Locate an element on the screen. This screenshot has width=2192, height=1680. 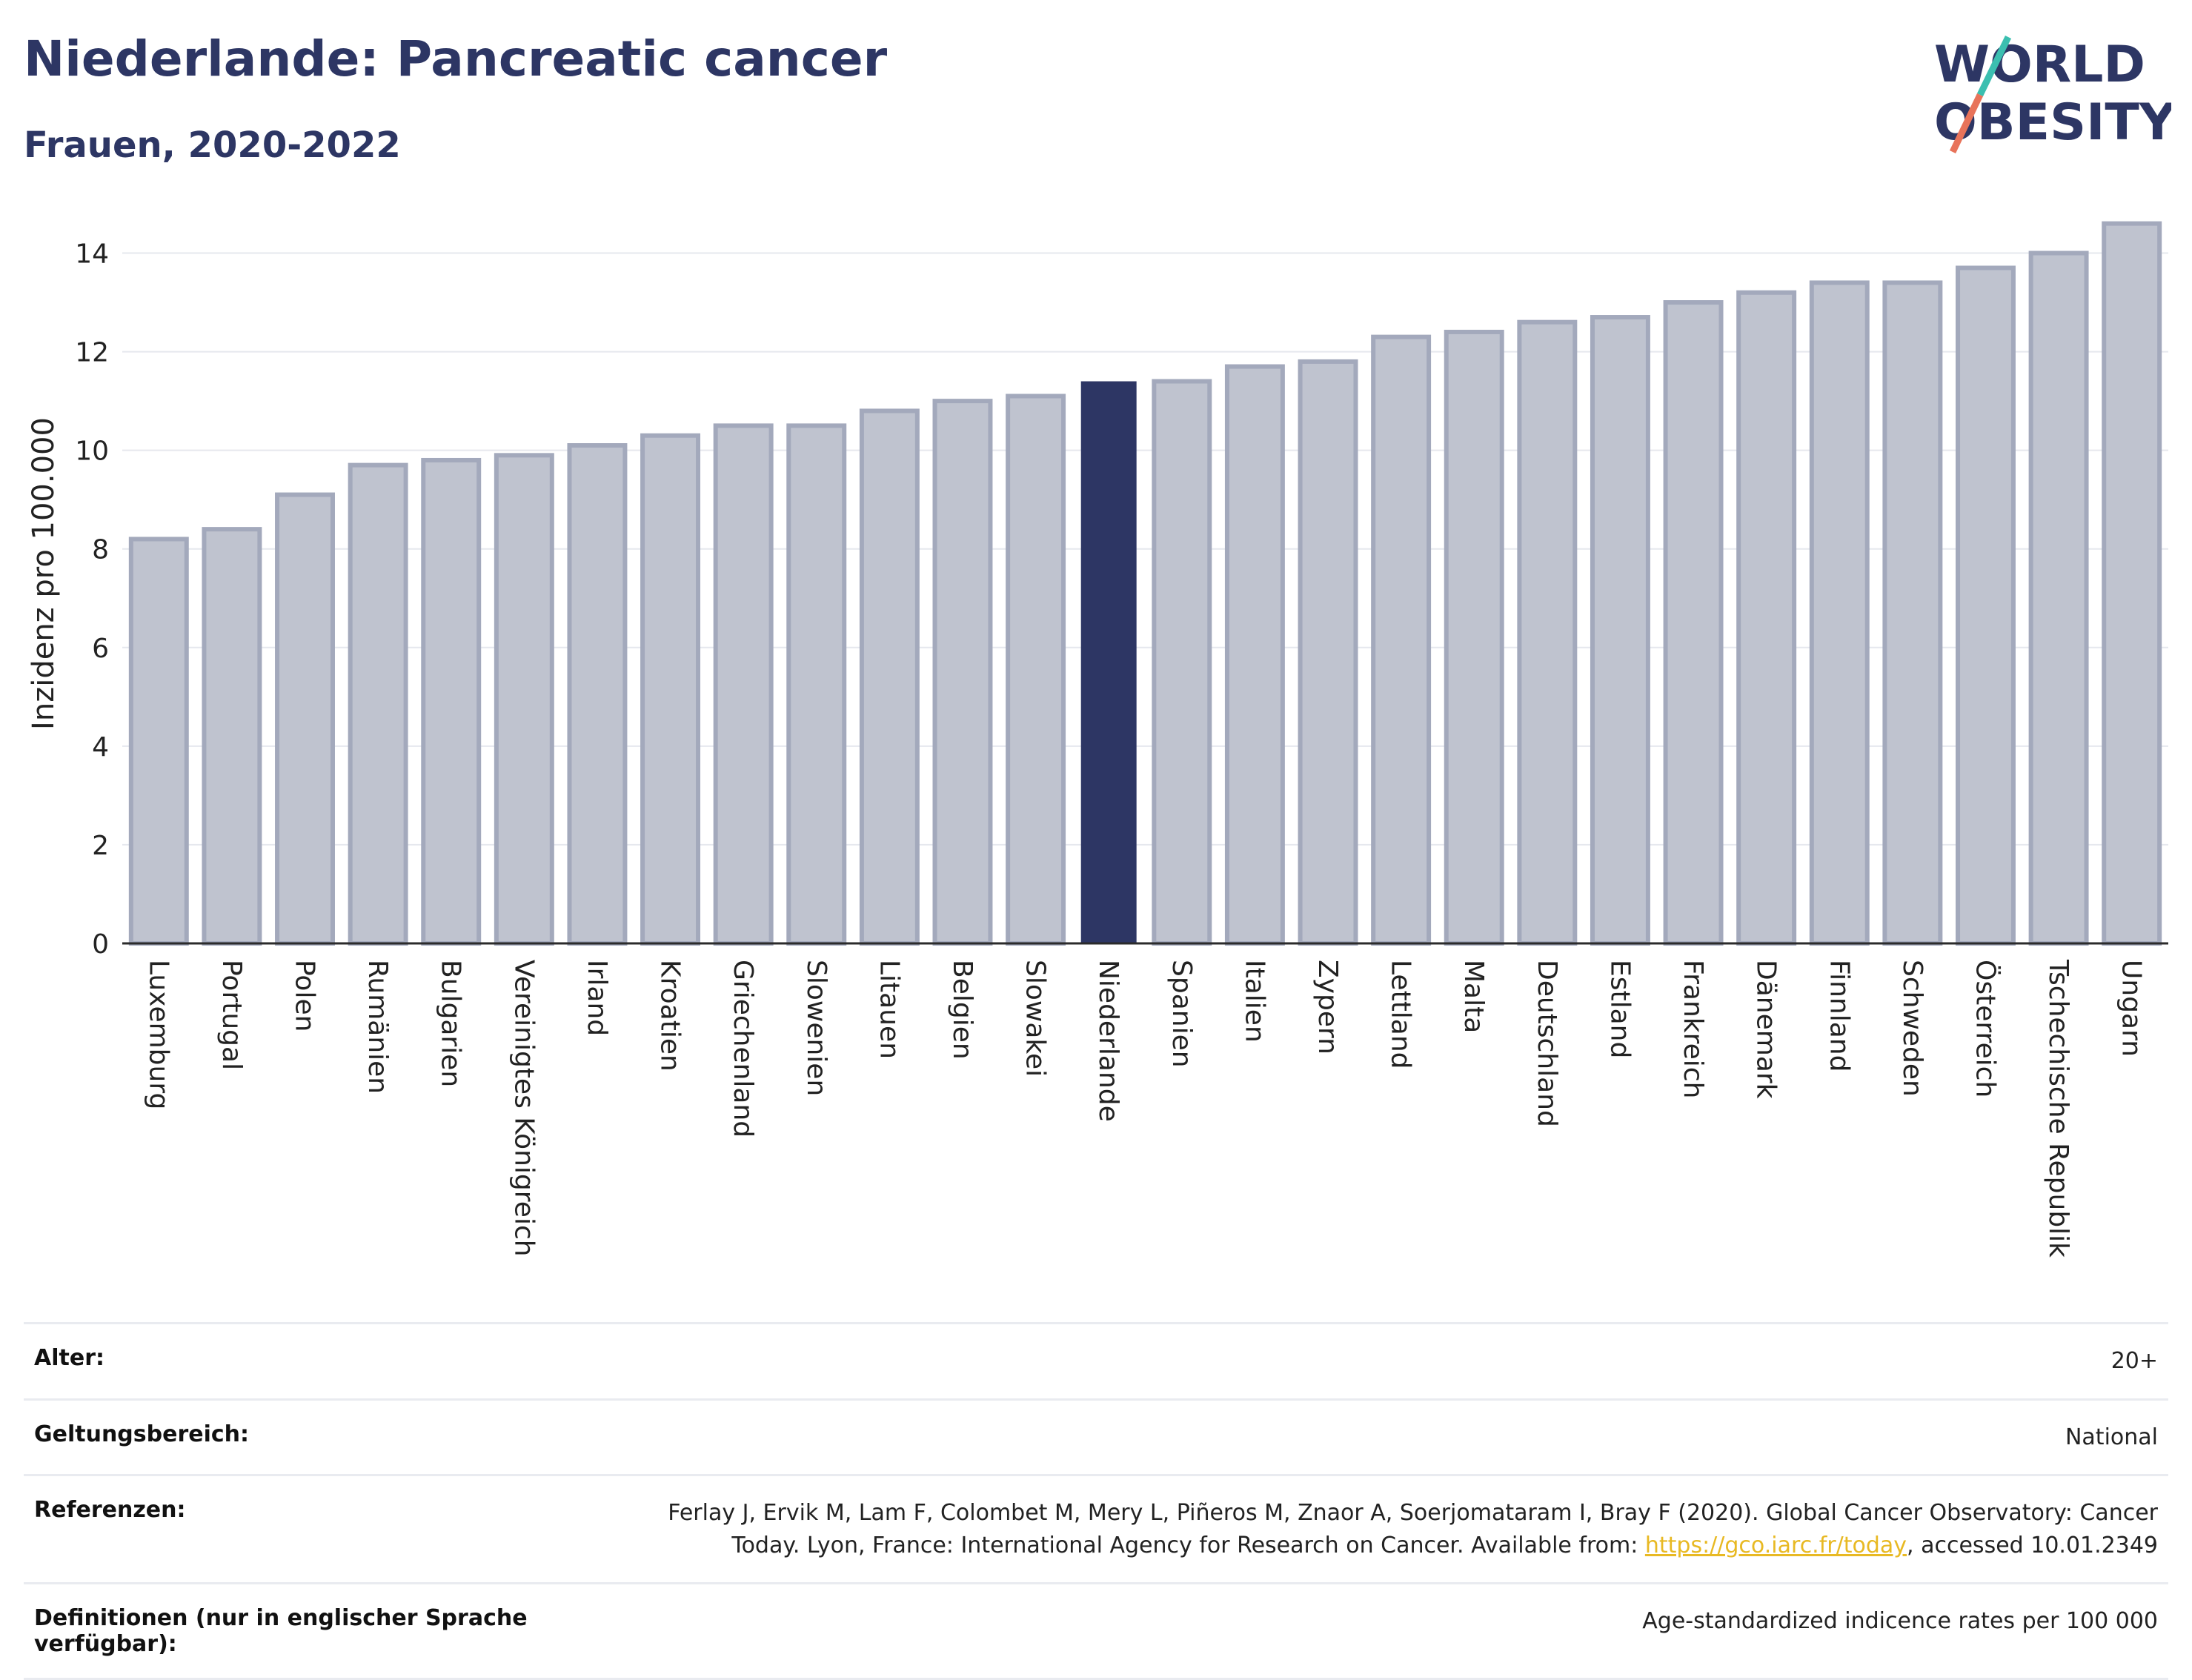
x-tick-label: Luxemburg is located at coordinates (158, 1034).